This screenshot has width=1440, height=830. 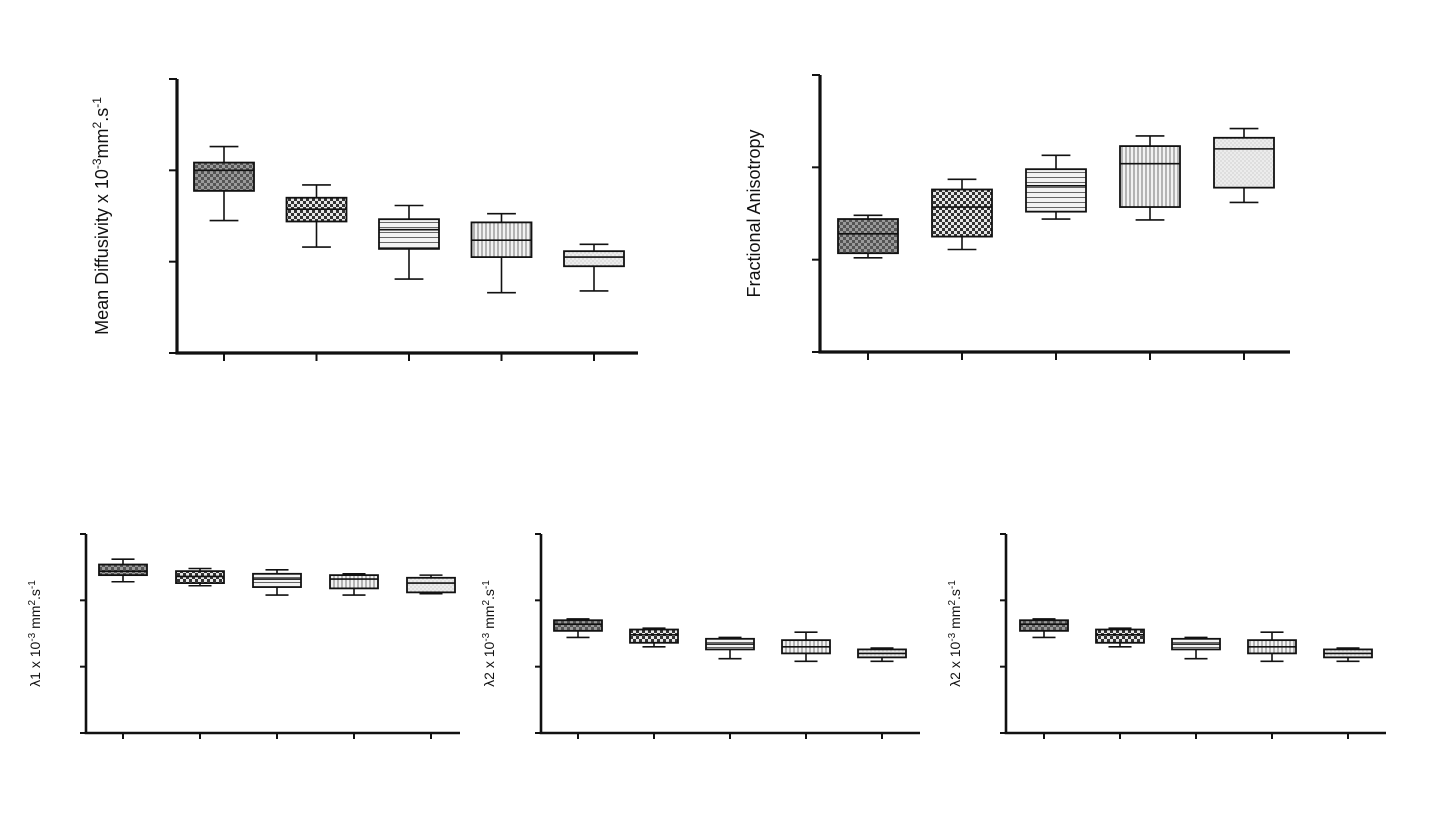 I want to click on y-axis-label-main: λ1 x 10, so click(x=35, y=663).